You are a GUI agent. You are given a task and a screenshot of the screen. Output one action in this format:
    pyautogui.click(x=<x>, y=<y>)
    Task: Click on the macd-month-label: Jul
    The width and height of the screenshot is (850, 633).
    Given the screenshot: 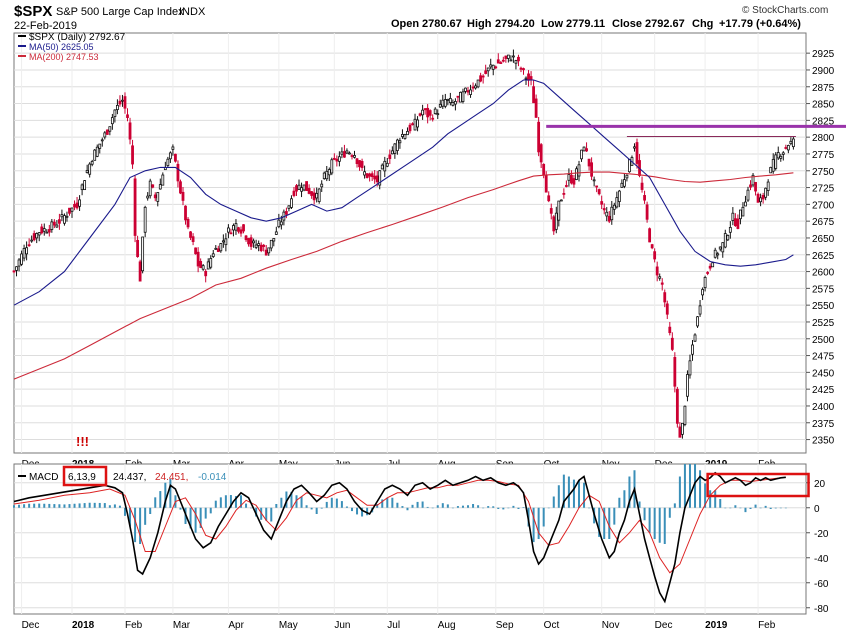 What is the action you would take?
    pyautogui.click(x=393, y=625)
    